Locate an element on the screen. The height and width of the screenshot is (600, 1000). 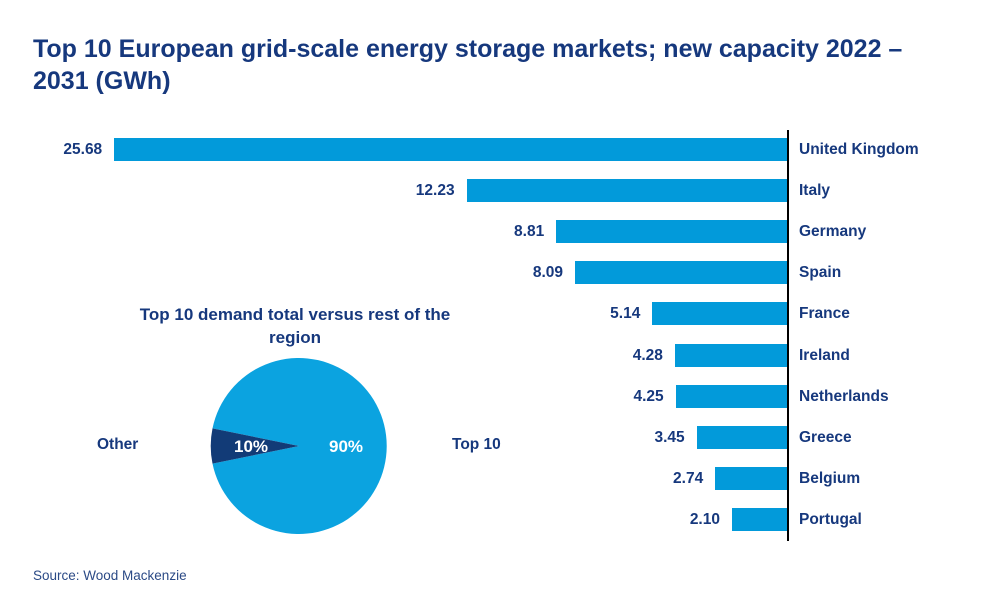
bar-value-label: 4.25 is located at coordinates (648, 396).